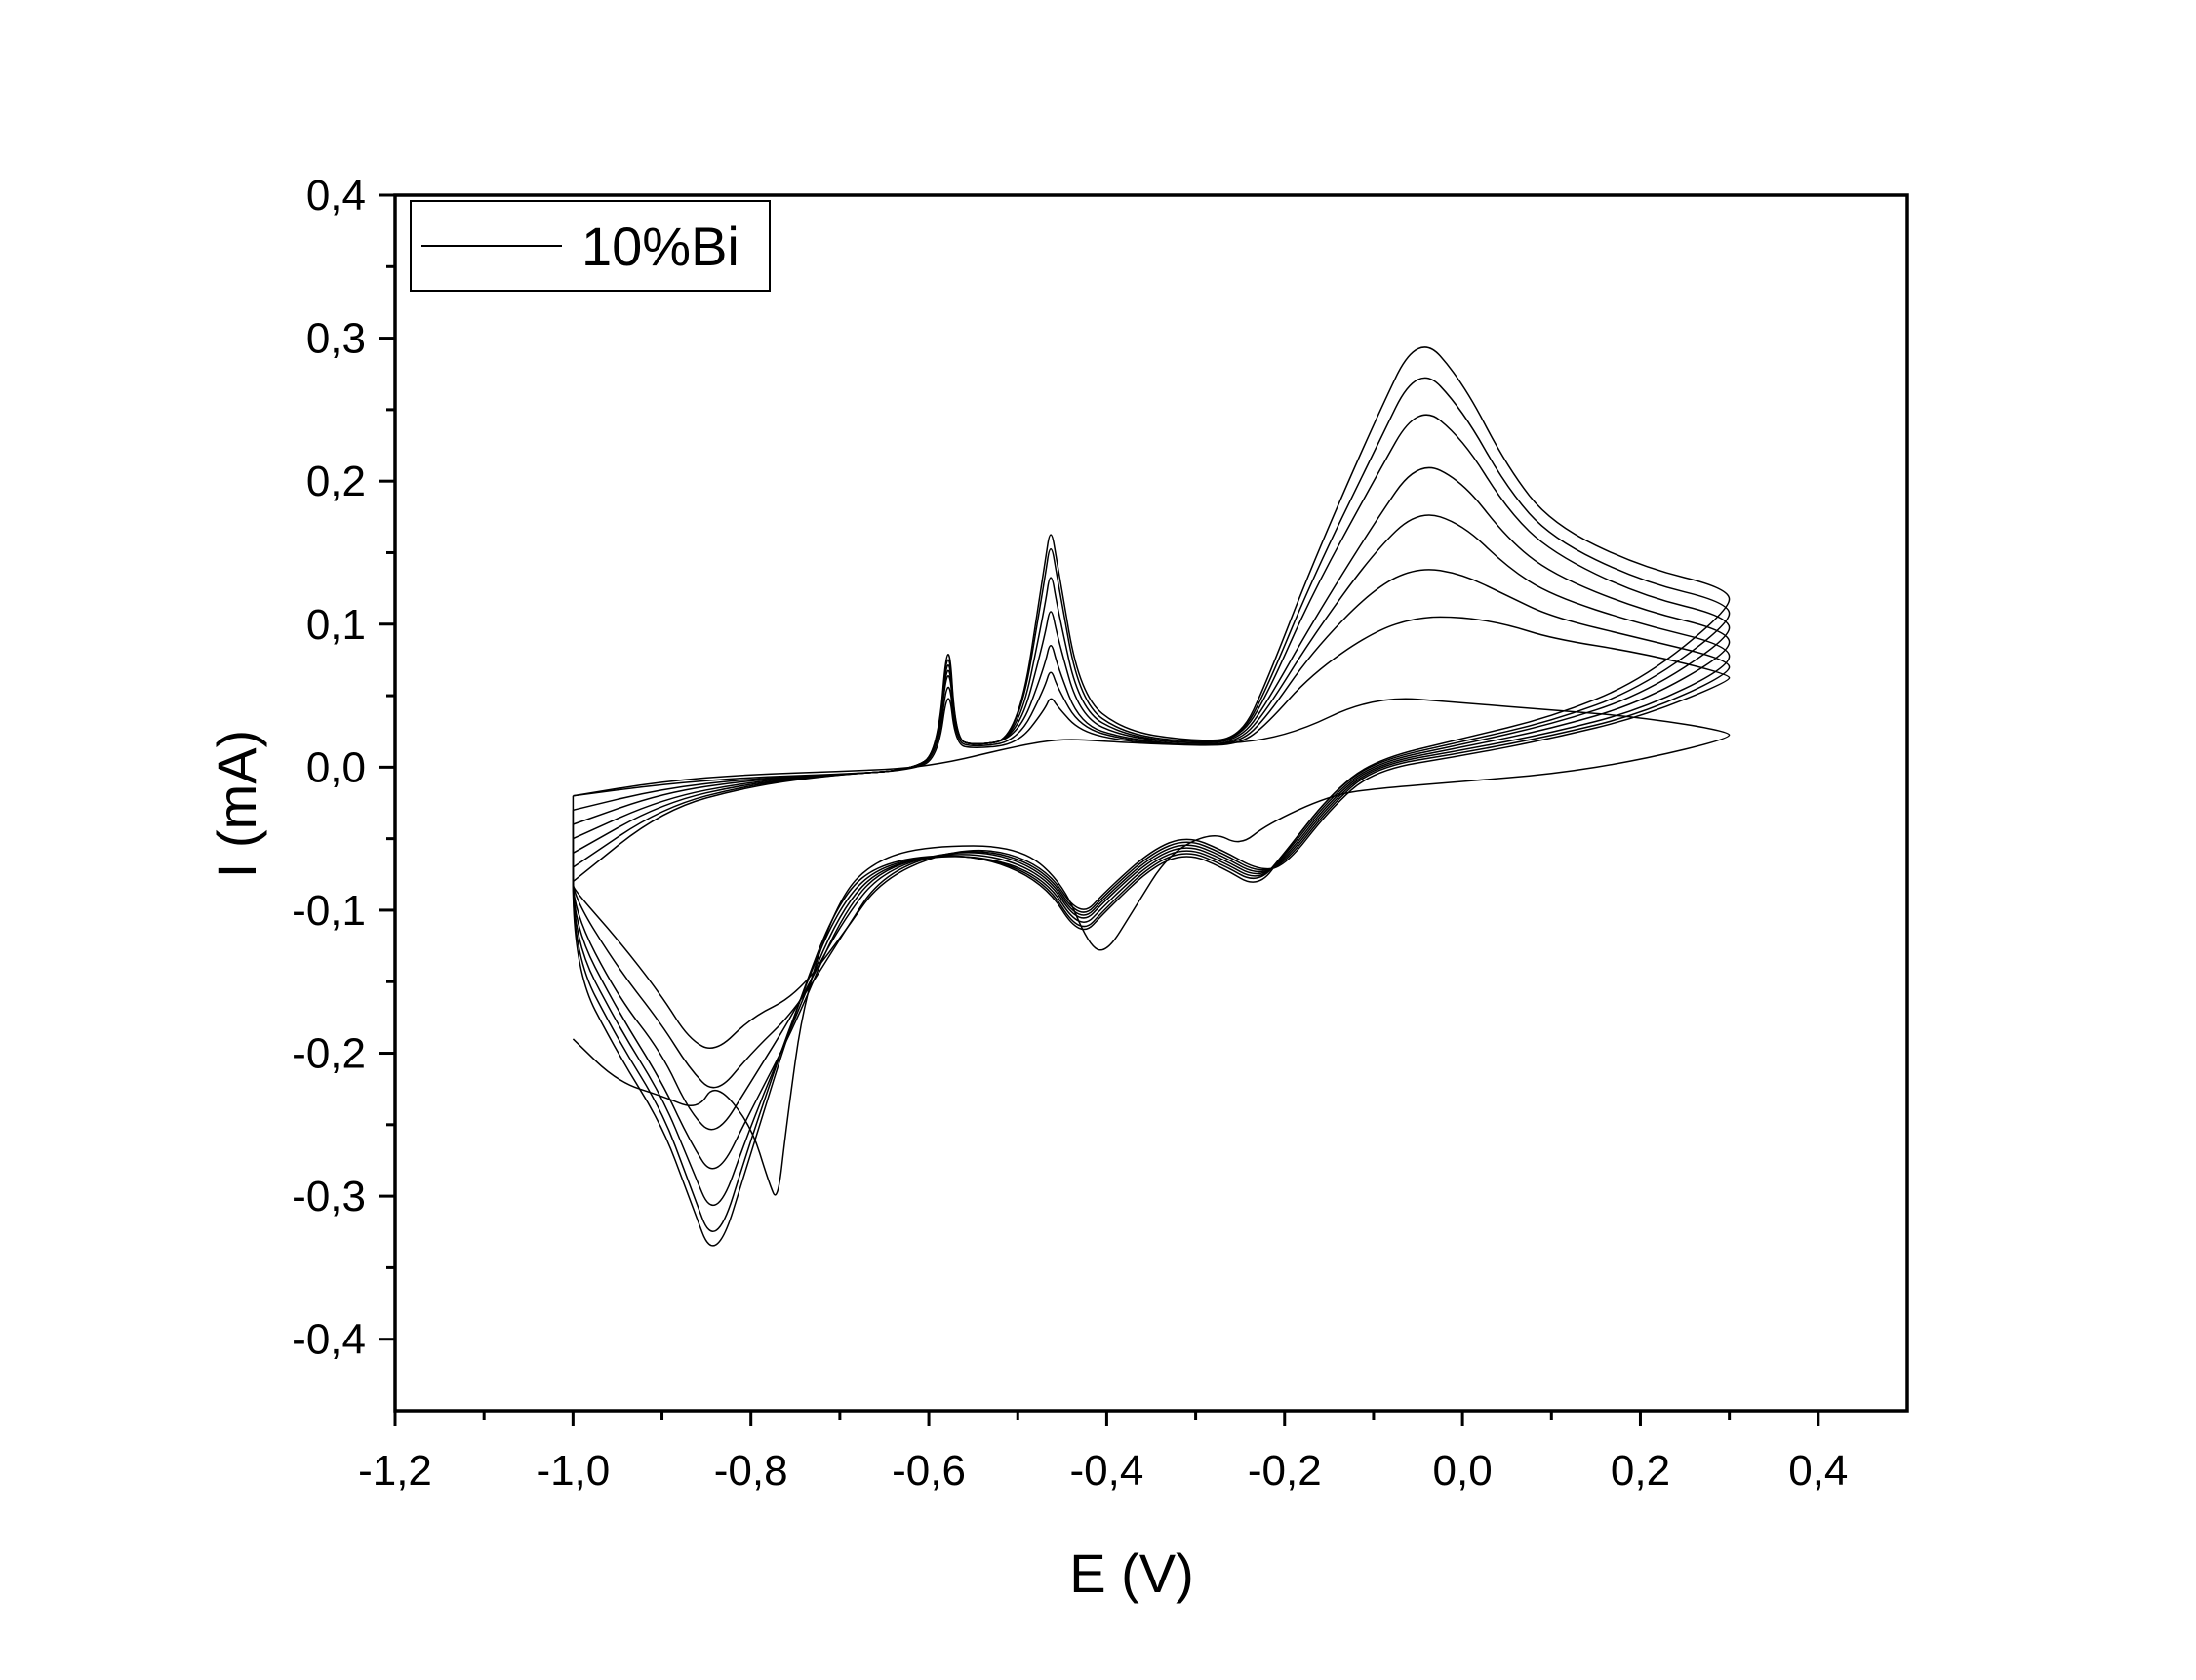 This screenshot has height=1680, width=2196. What do you see at coordinates (1640, 1471) in the screenshot?
I see `x-tick-label: 0,2` at bounding box center [1640, 1471].